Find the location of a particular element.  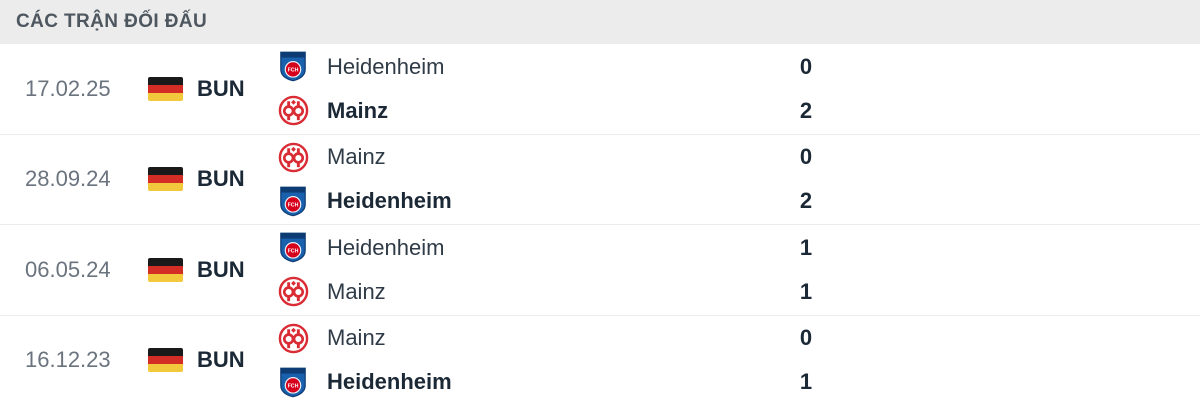

home-score: 1 is located at coordinates (806, 247).